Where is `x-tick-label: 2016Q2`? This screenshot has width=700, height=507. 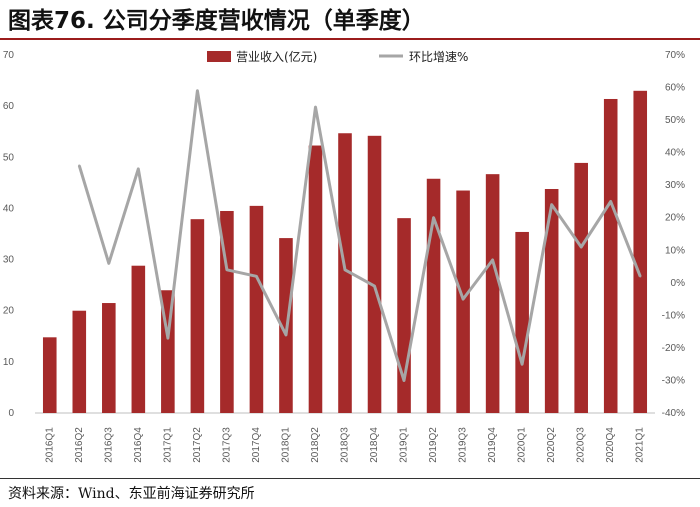
x-tick-label: 2016Q2 is located at coordinates (79, 445).